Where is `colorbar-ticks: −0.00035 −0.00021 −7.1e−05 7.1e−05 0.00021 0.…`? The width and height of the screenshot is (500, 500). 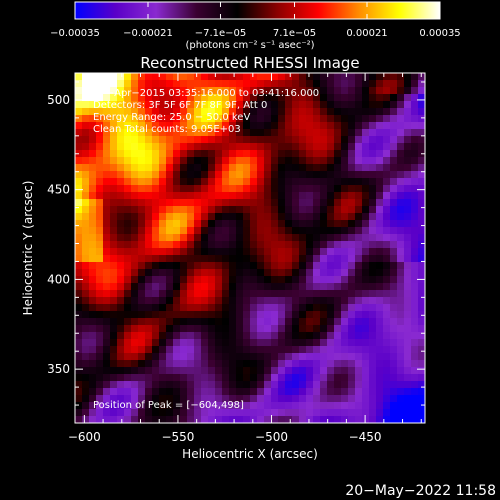
colorbar-ticks: −0.00035 −0.00021 −7.1e−05 7.1e−05 0.00021 0.… is located at coordinates (255, 20).